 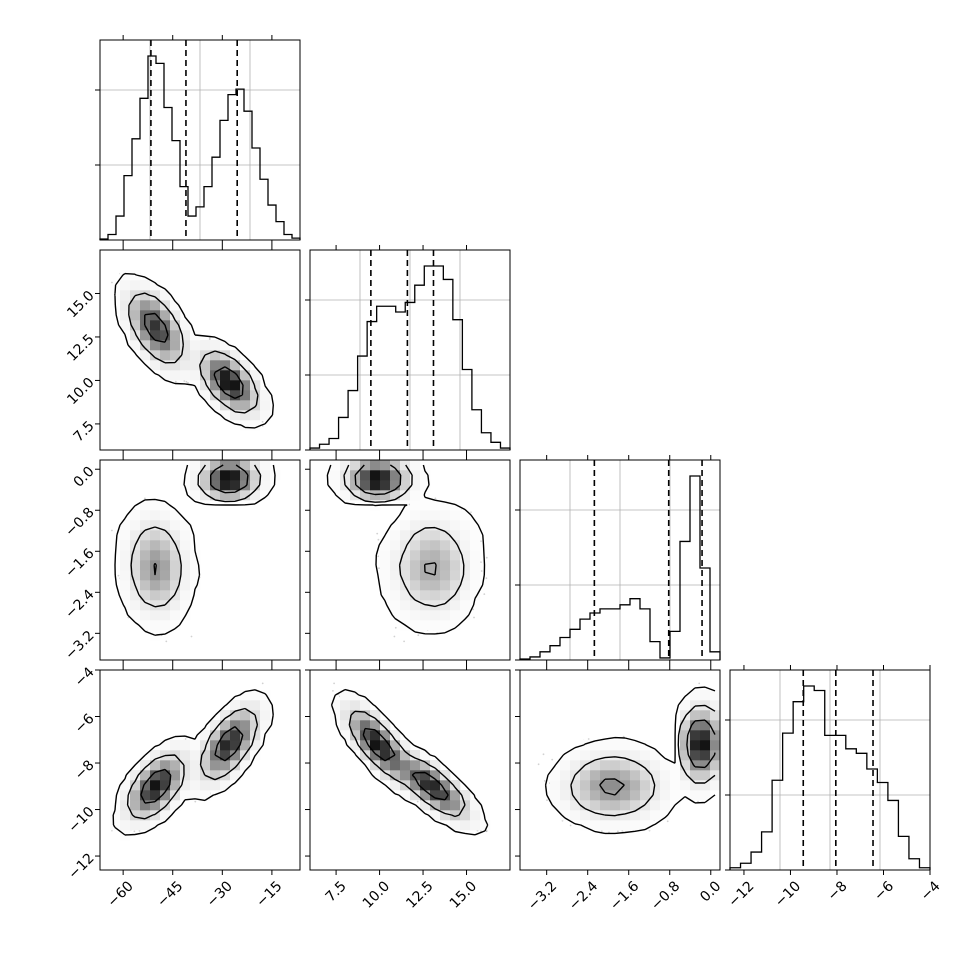 I want to click on scatter-panel, so click(x=410, y=560).